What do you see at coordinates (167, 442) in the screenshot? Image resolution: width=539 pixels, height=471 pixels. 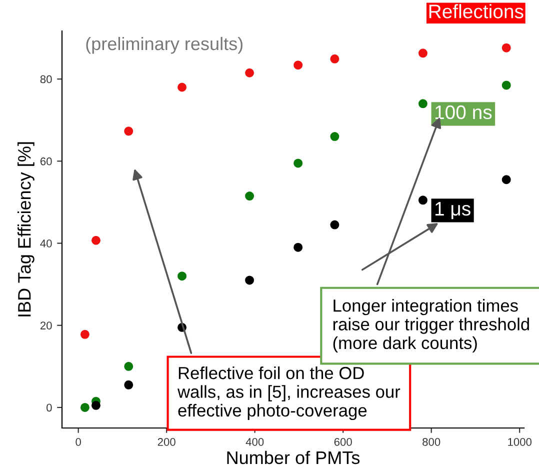 I see `x-tick-label: 200` at bounding box center [167, 442].